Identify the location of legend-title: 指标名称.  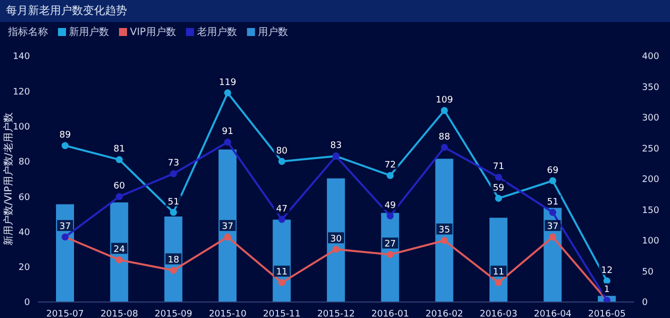
(28, 32).